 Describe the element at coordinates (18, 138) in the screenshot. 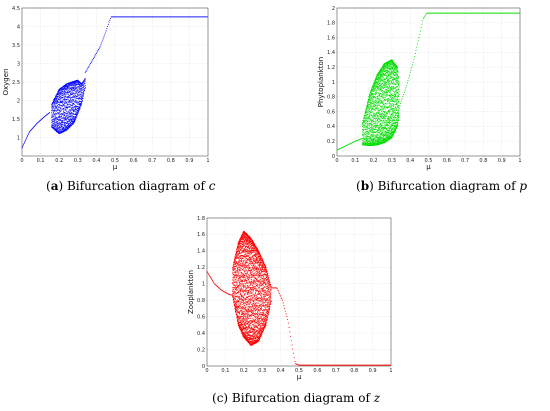

I see `y-tick-label: 1` at that location.